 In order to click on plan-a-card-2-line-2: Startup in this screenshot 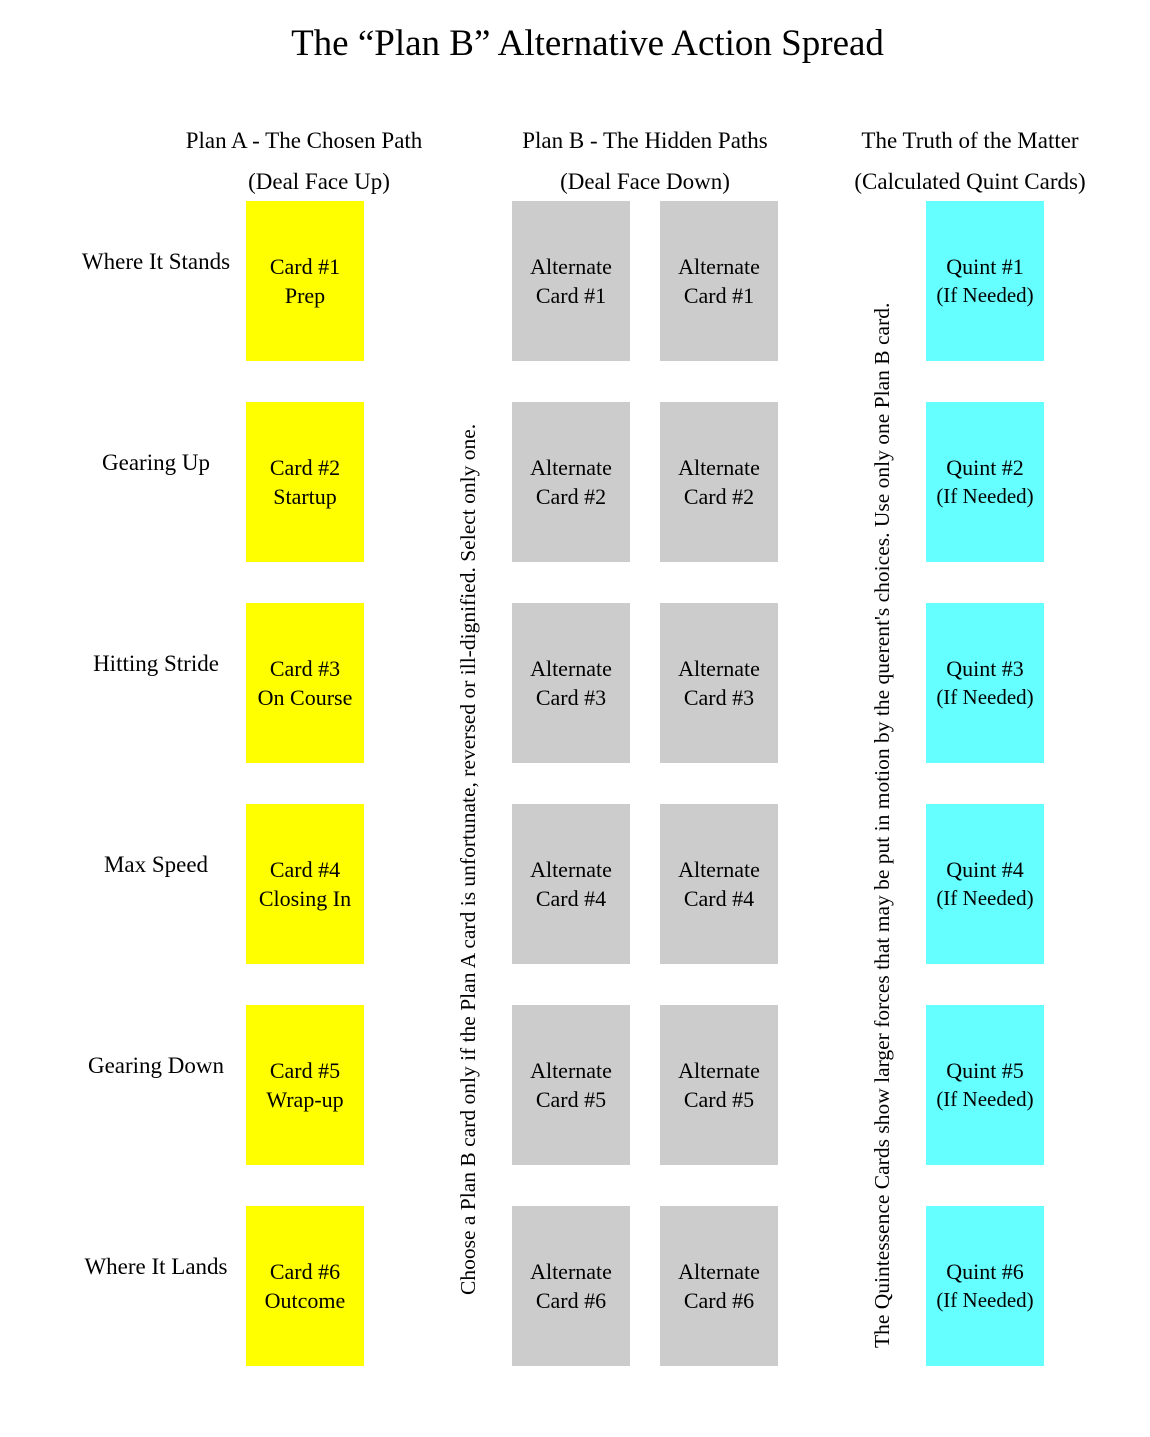, I will do `click(305, 496)`.